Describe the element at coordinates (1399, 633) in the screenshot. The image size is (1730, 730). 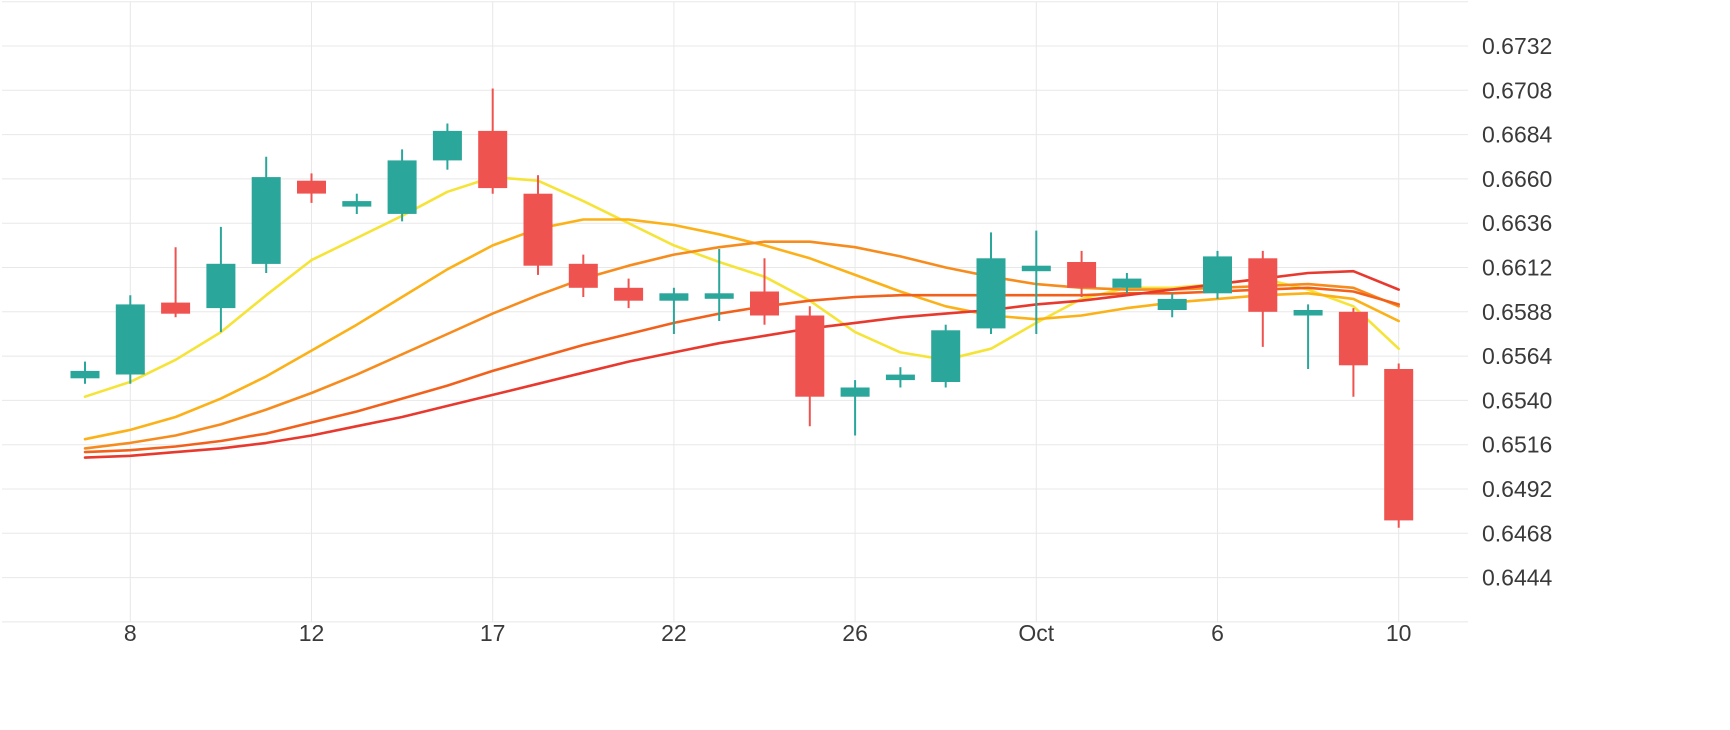
I see `x-axis-tick-label: 10` at that location.